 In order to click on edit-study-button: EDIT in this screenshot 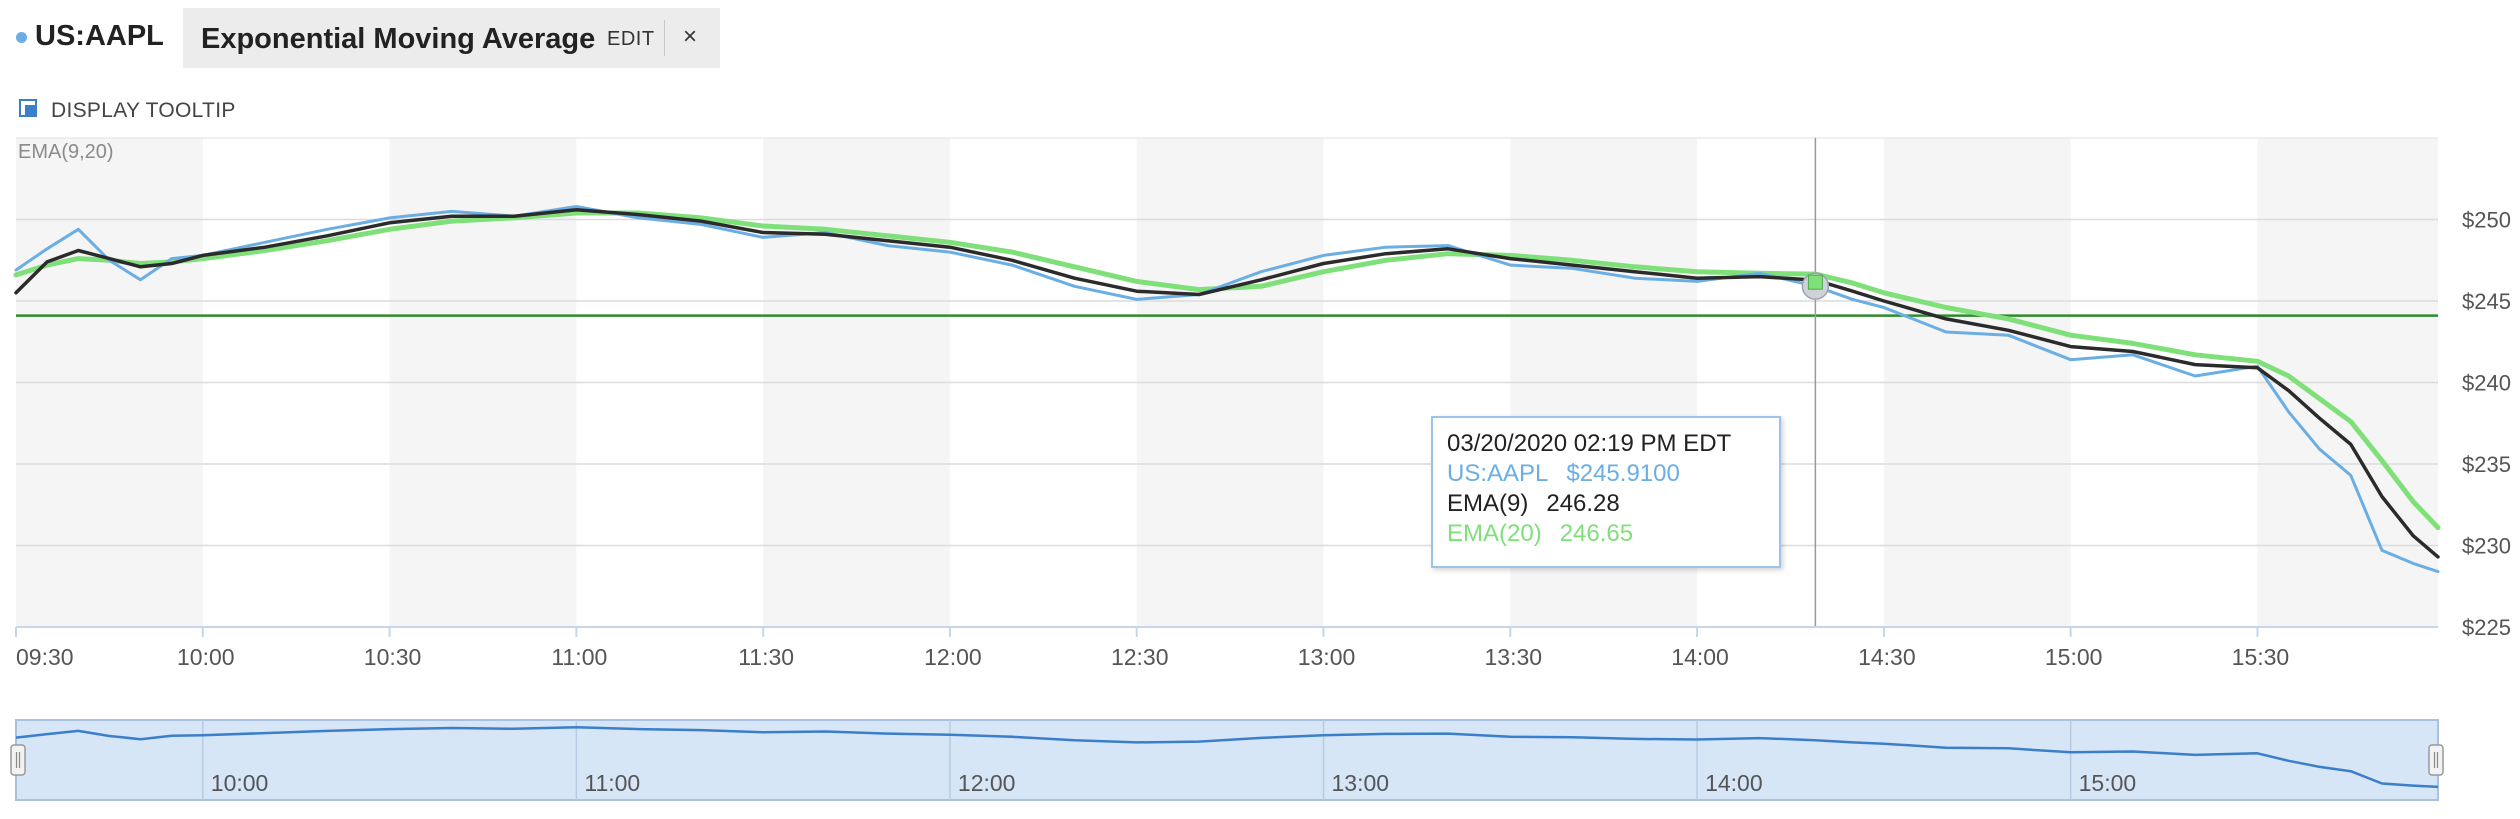, I will do `click(631, 39)`.